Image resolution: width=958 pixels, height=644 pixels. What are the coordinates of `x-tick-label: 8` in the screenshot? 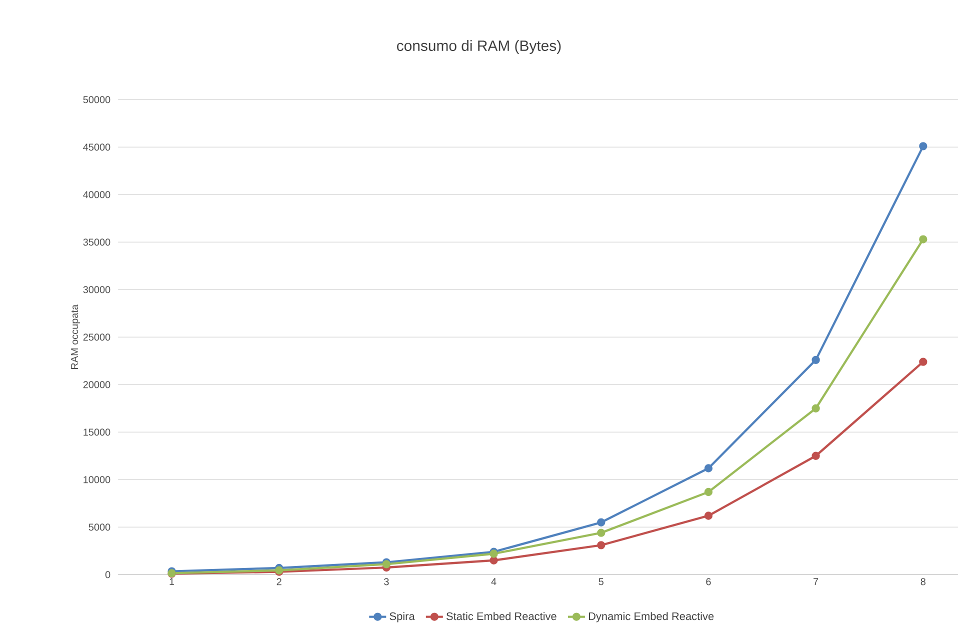 It's located at (923, 582).